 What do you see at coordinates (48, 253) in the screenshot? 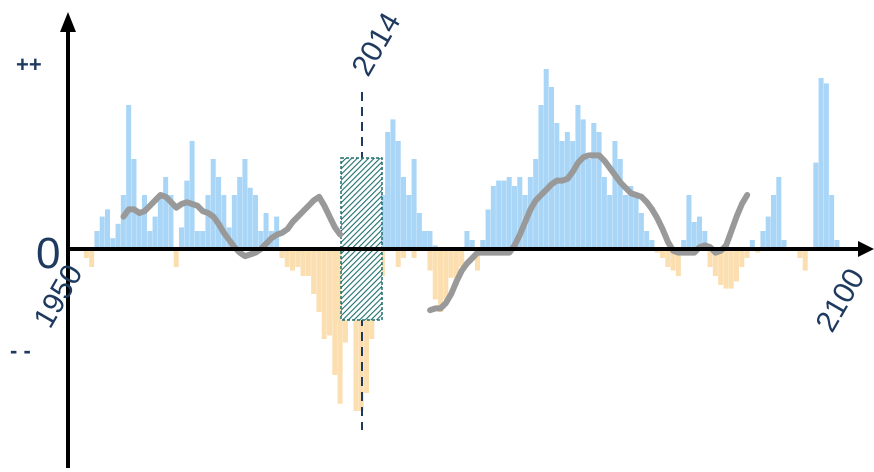
I see `y-zero-label: 0` at bounding box center [48, 253].